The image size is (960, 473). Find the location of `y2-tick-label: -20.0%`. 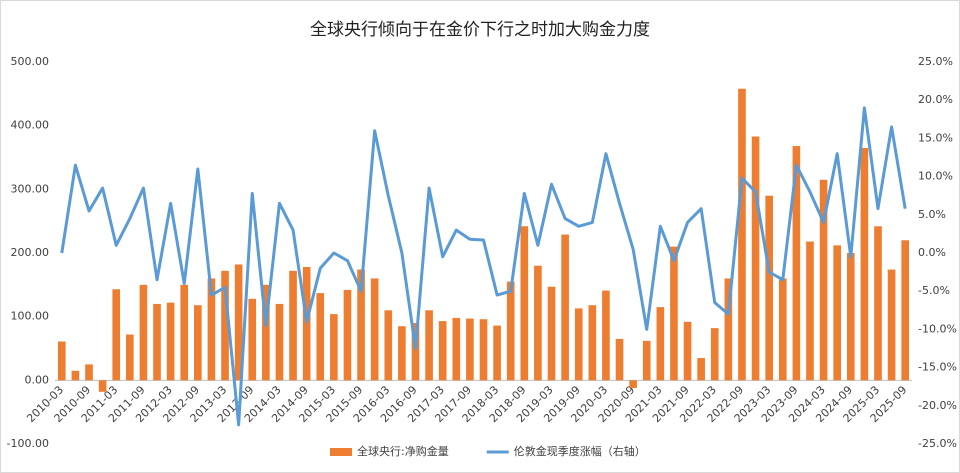

y2-tick-label: -20.0% is located at coordinates (937, 405).